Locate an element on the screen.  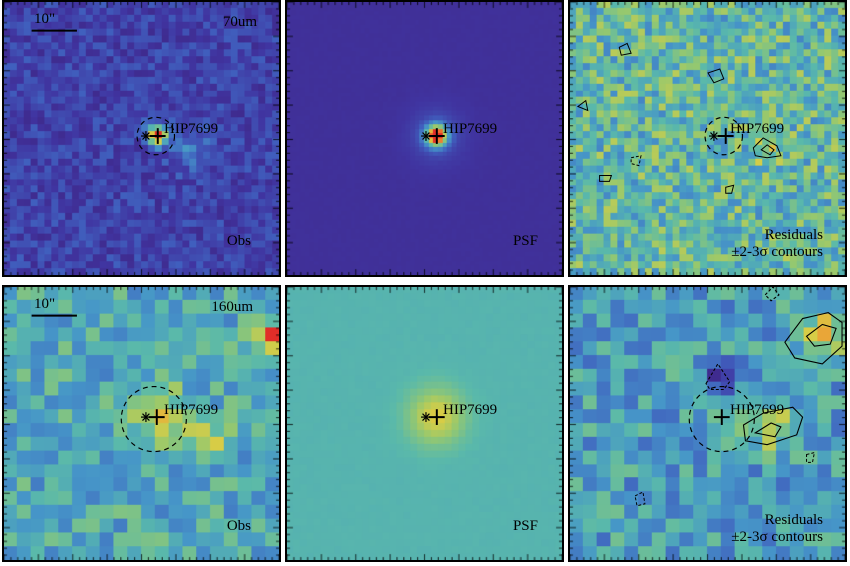
obs-160um-overlay is located at coordinates (109, 383).